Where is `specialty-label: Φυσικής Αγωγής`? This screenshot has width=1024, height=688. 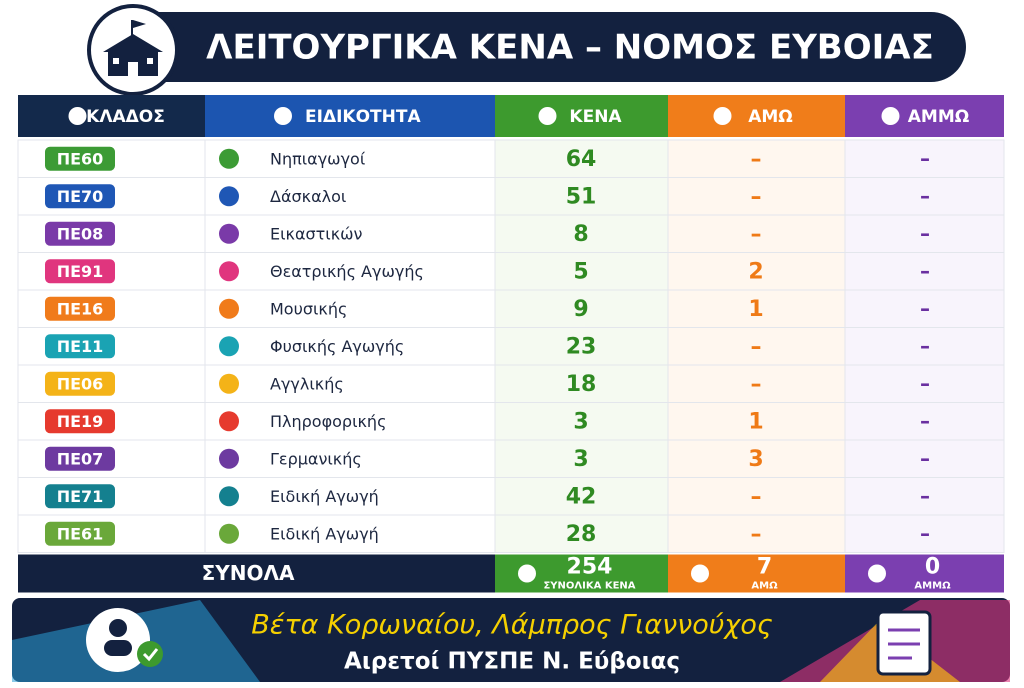 specialty-label: Φυσικής Αγωγής is located at coordinates (337, 346).